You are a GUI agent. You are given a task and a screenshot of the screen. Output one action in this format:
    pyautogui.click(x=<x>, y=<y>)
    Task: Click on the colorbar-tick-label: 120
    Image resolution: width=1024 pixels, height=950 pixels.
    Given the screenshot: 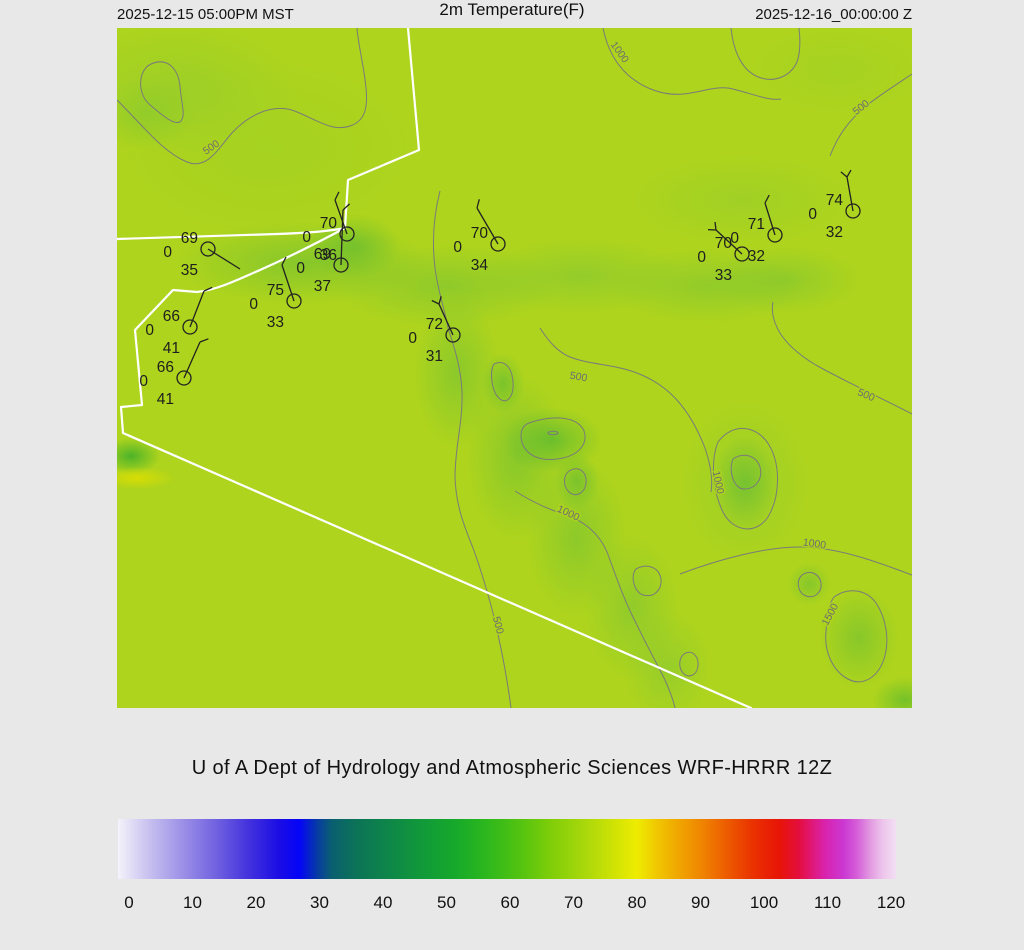 What is the action you would take?
    pyautogui.click(x=891, y=902)
    